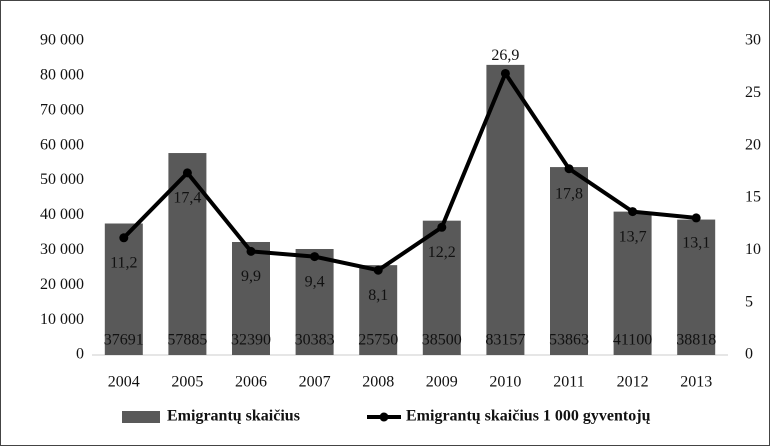  What do you see at coordinates (378, 295) in the screenshot?
I see `line-value-label: 8,1` at bounding box center [378, 295].